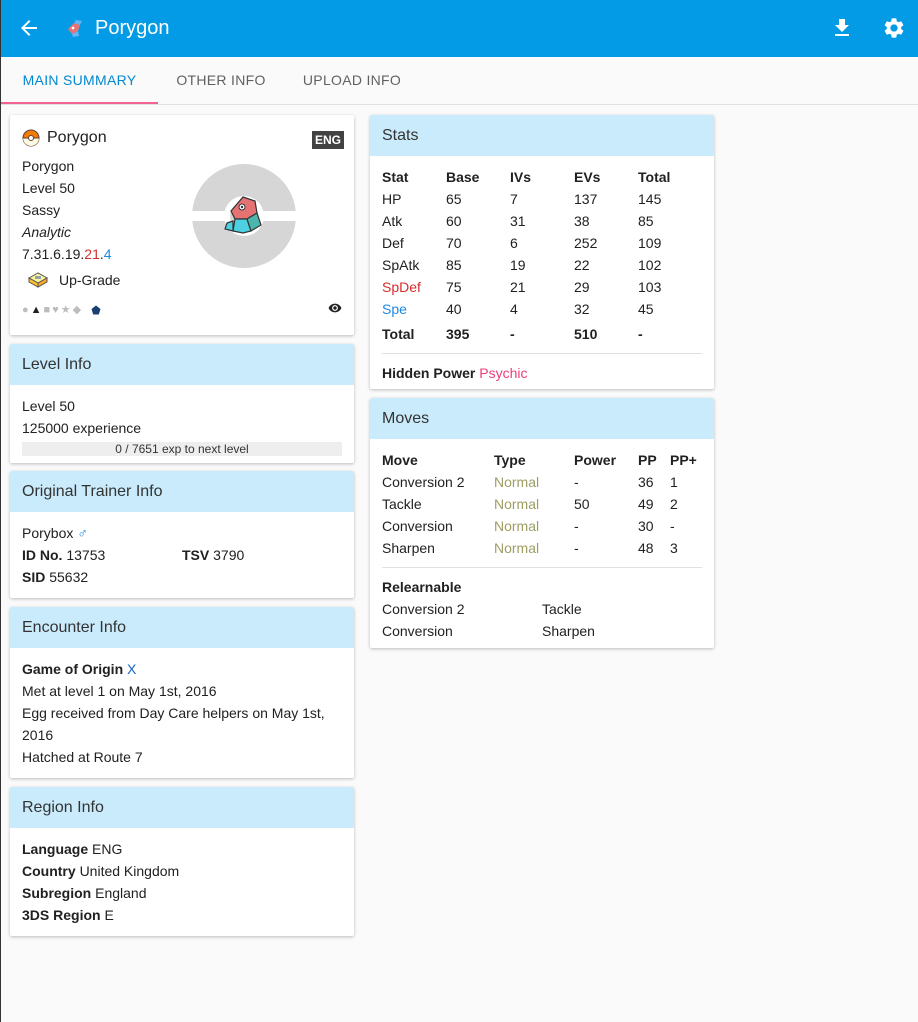 The image size is (918, 1022). Describe the element at coordinates (352, 80) in the screenshot. I see `tab-upload-info: UPLOAD INFO` at that location.